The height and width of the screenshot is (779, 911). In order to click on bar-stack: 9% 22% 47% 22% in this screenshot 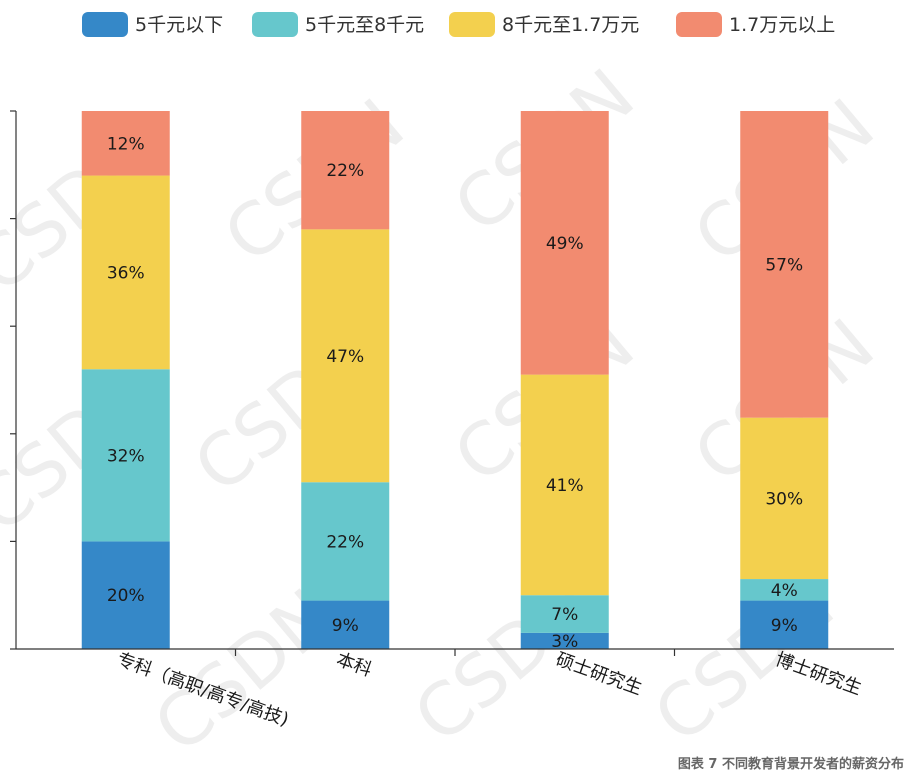, I will do `click(345, 380)`.